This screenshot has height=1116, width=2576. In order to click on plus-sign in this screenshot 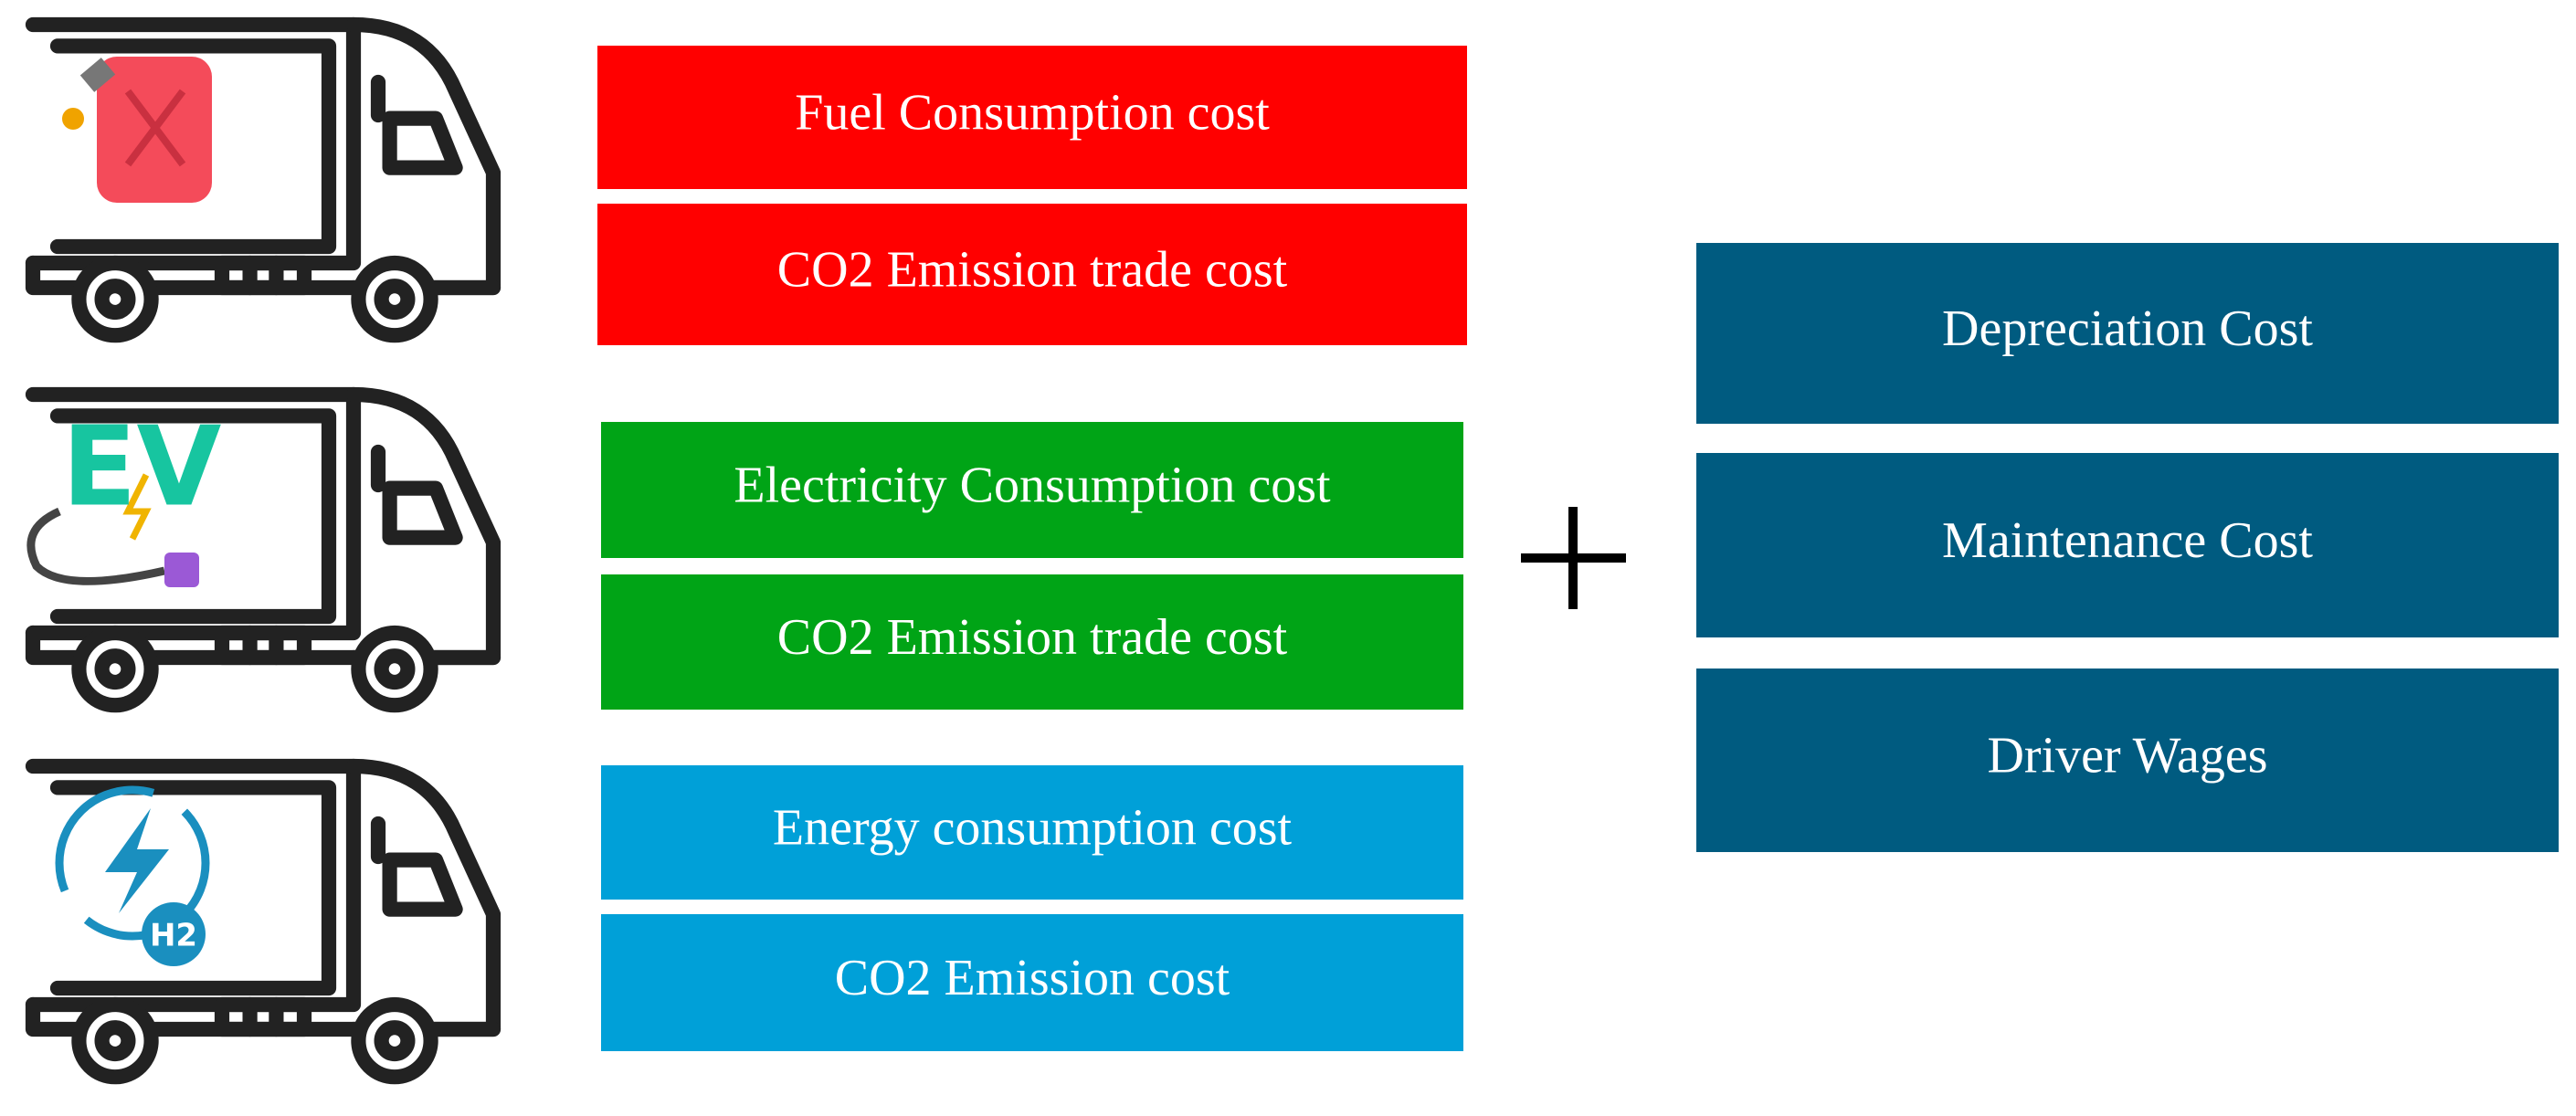, I will do `click(1573, 558)`.